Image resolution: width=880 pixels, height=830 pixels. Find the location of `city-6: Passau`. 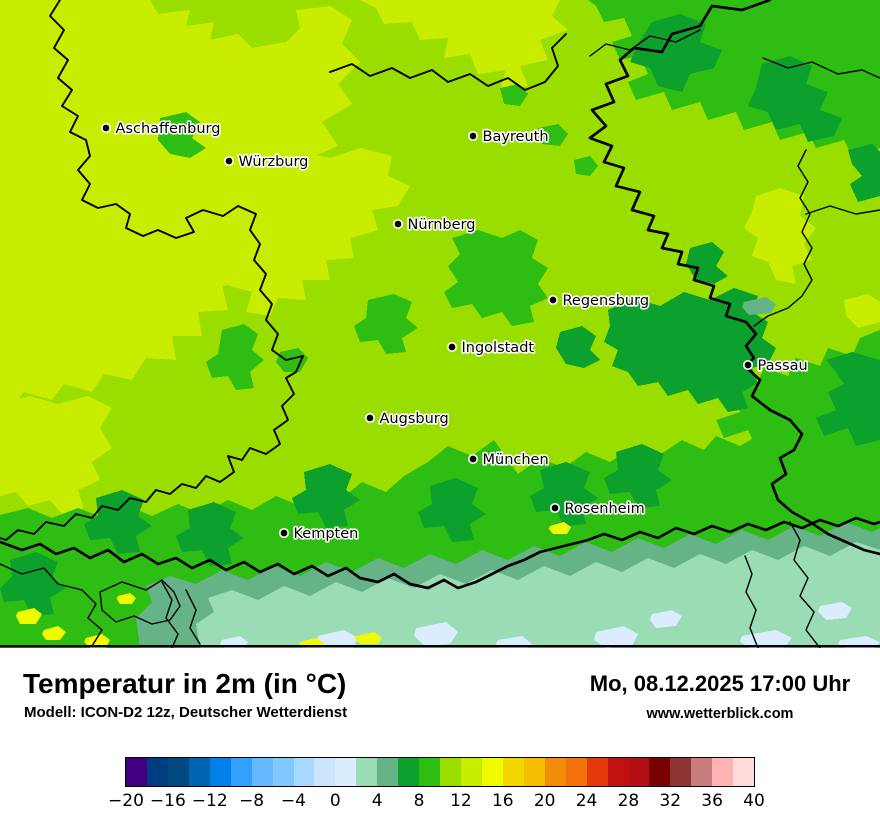

city-6: Passau is located at coordinates (775, 366).